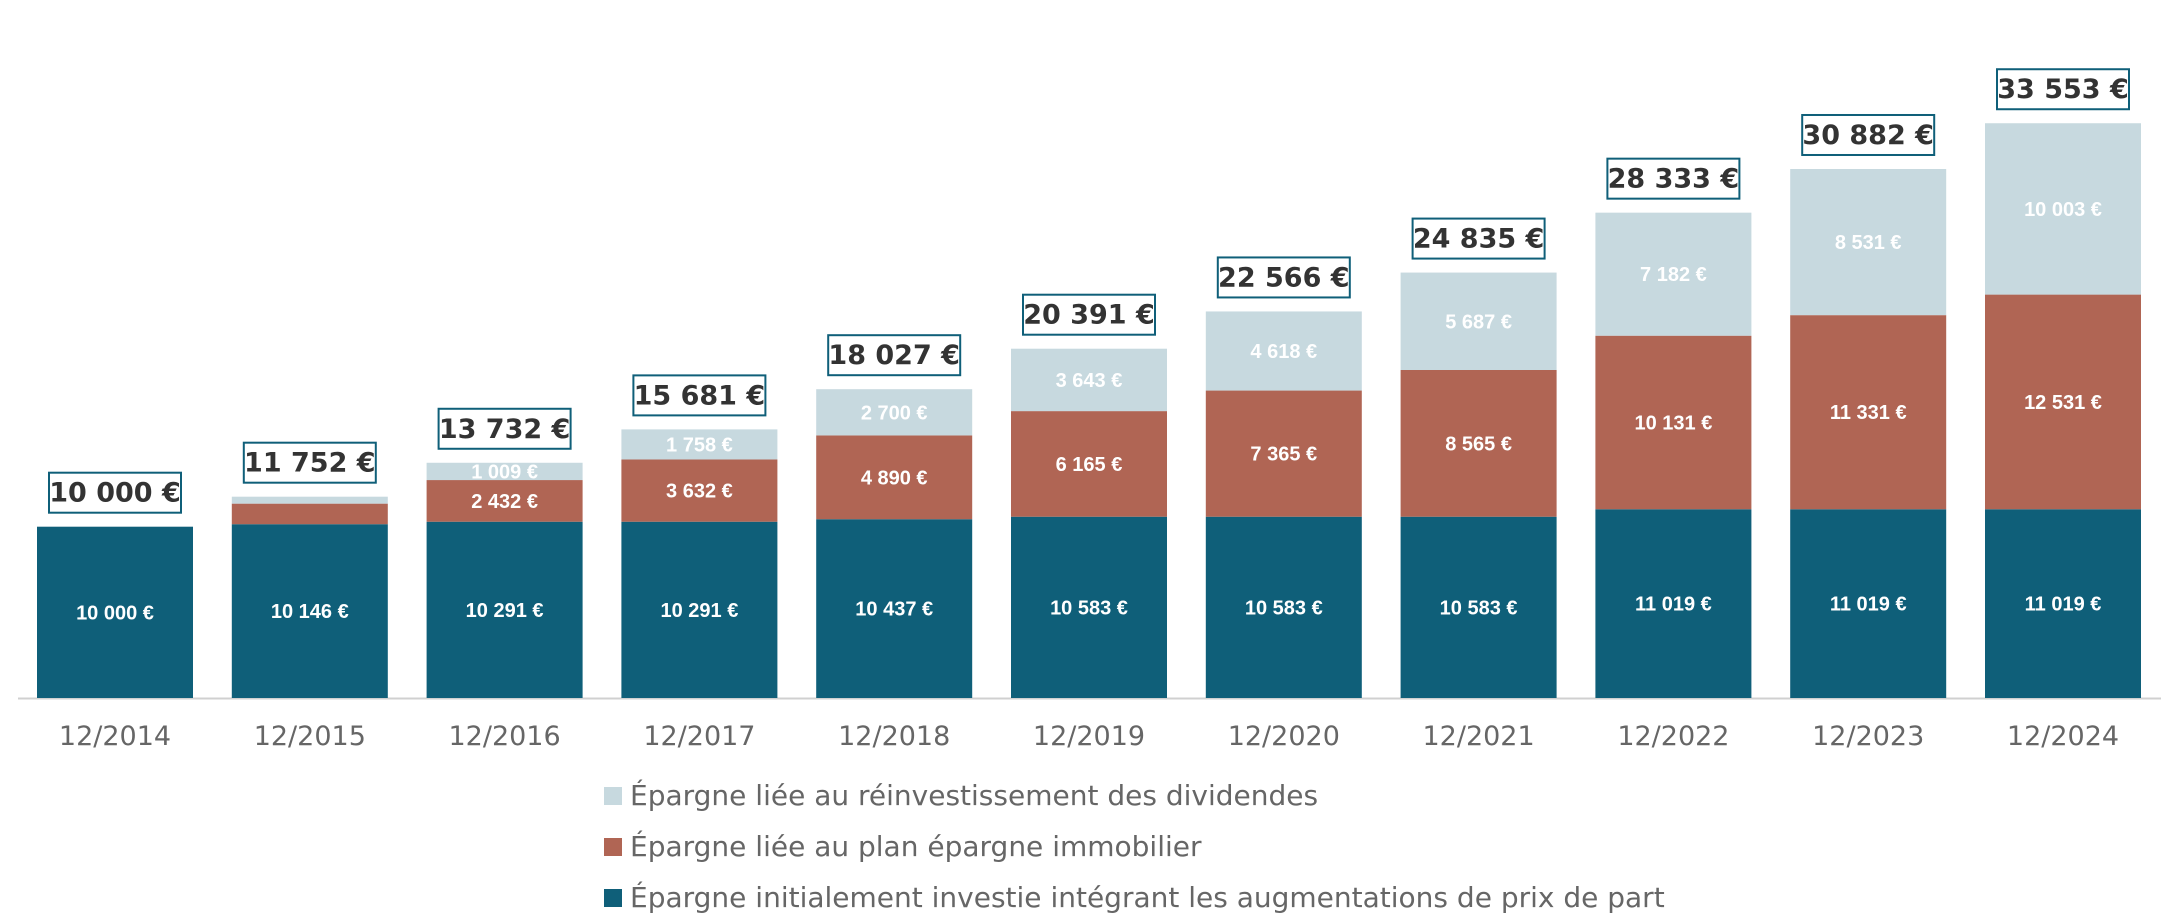 The image size is (2161, 923). I want to click on bar-value-label: 2 700 €, so click(894, 413).